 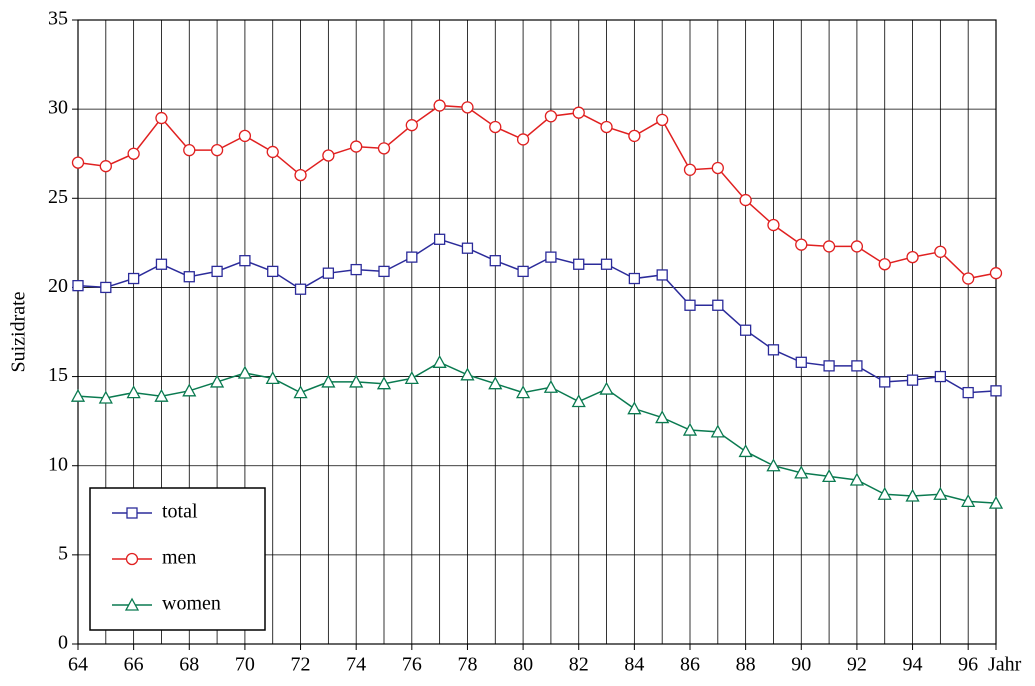 I want to click on legend-label: men, so click(x=179, y=558).